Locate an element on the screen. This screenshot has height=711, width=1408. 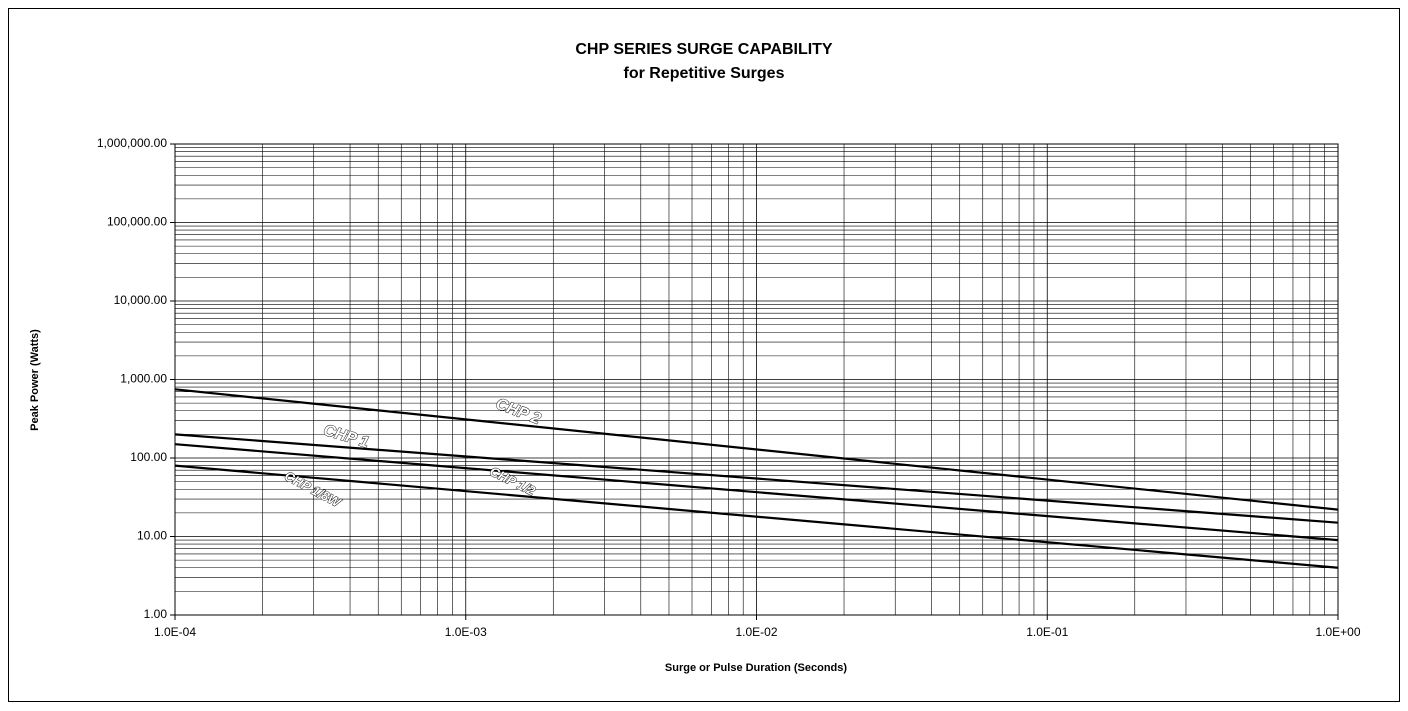
y-tick-label: 10.00 is located at coordinates (152, 536).